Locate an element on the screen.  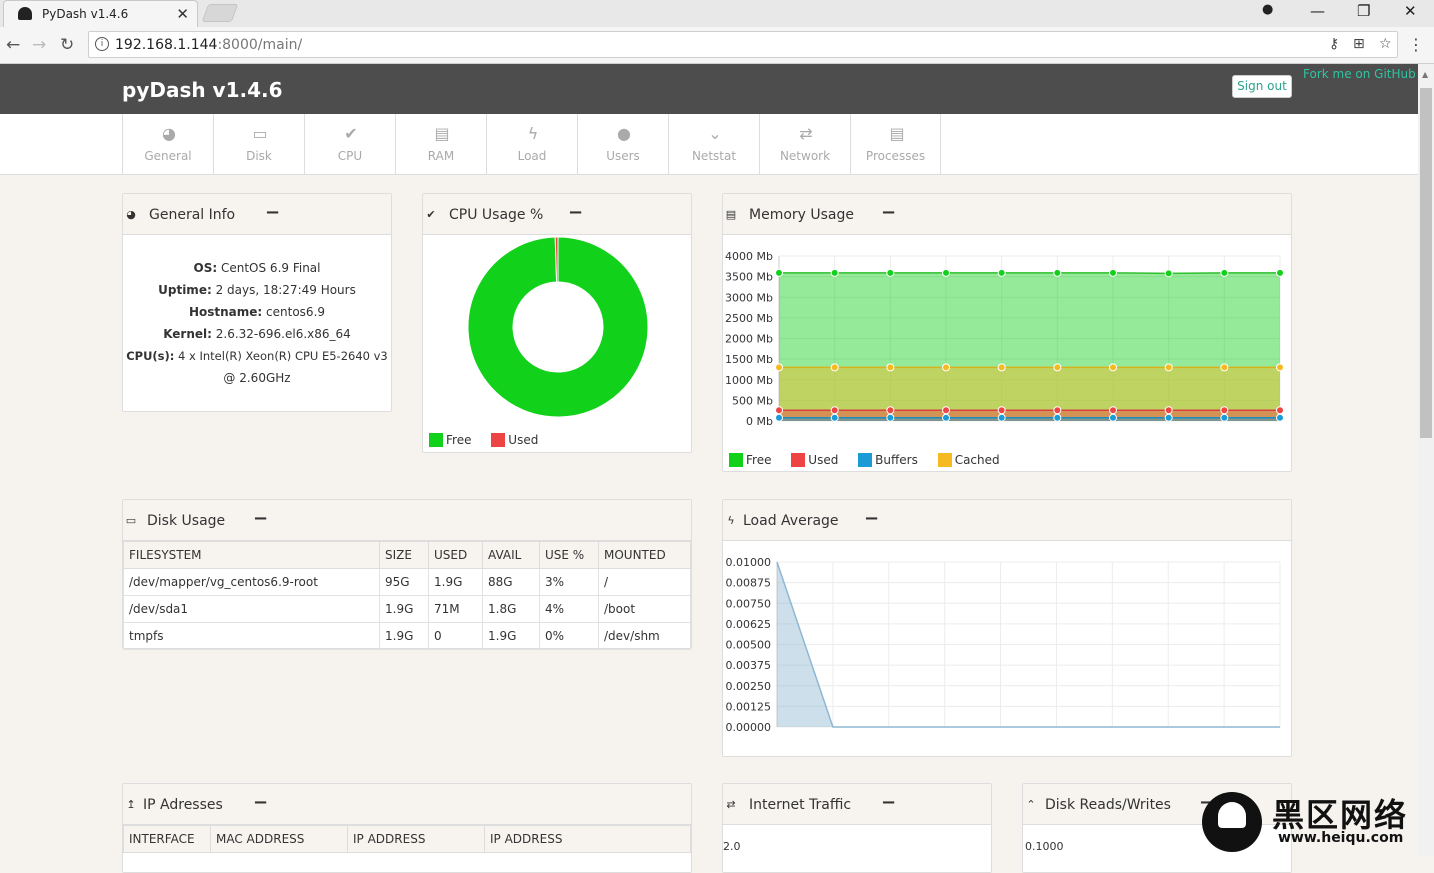
legend-label: Cached is located at coordinates (977, 460).